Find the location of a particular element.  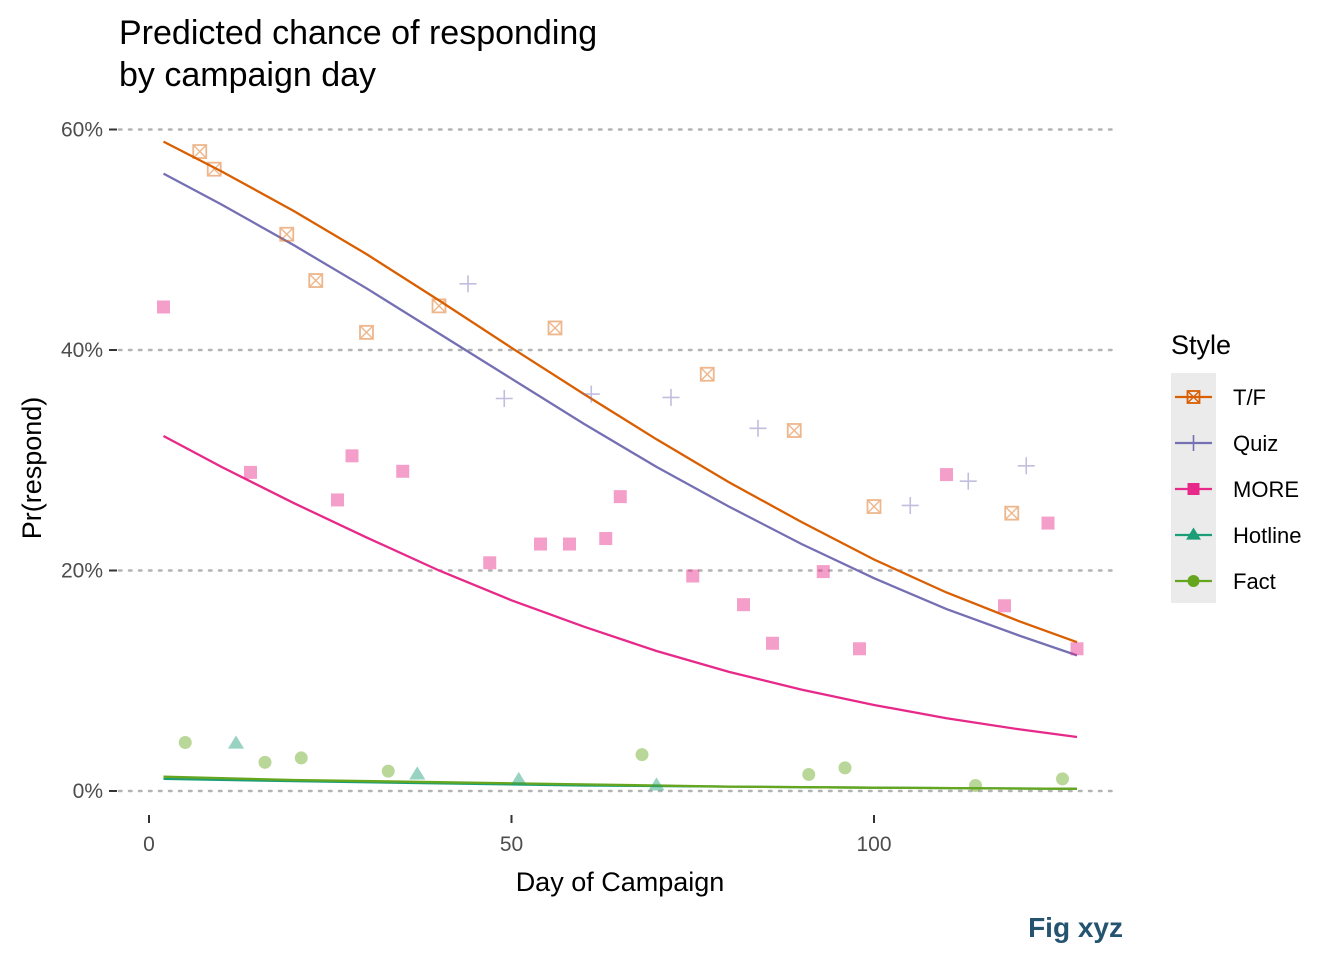

legend-key-marker-hotline is located at coordinates (1193, 533).